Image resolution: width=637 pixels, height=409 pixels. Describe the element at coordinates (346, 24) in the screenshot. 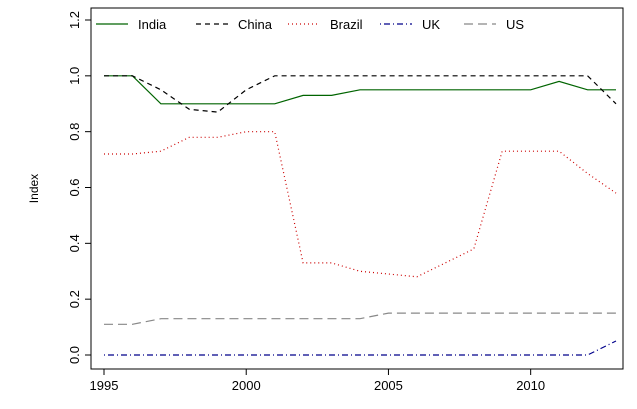

I see `legend-label-brazil: Brazil` at that location.